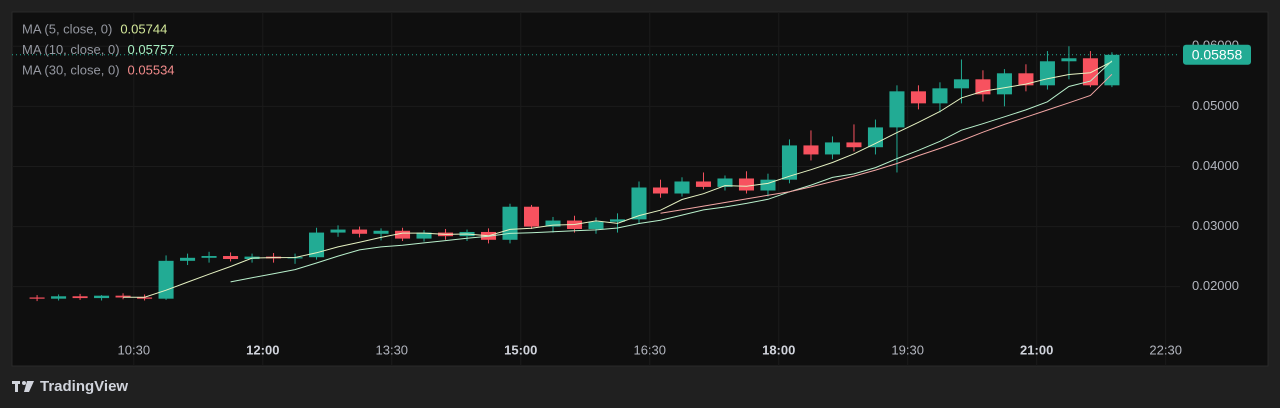  Describe the element at coordinates (1215, 285) in the screenshot. I see `y-tick-label: 0.02000` at that location.